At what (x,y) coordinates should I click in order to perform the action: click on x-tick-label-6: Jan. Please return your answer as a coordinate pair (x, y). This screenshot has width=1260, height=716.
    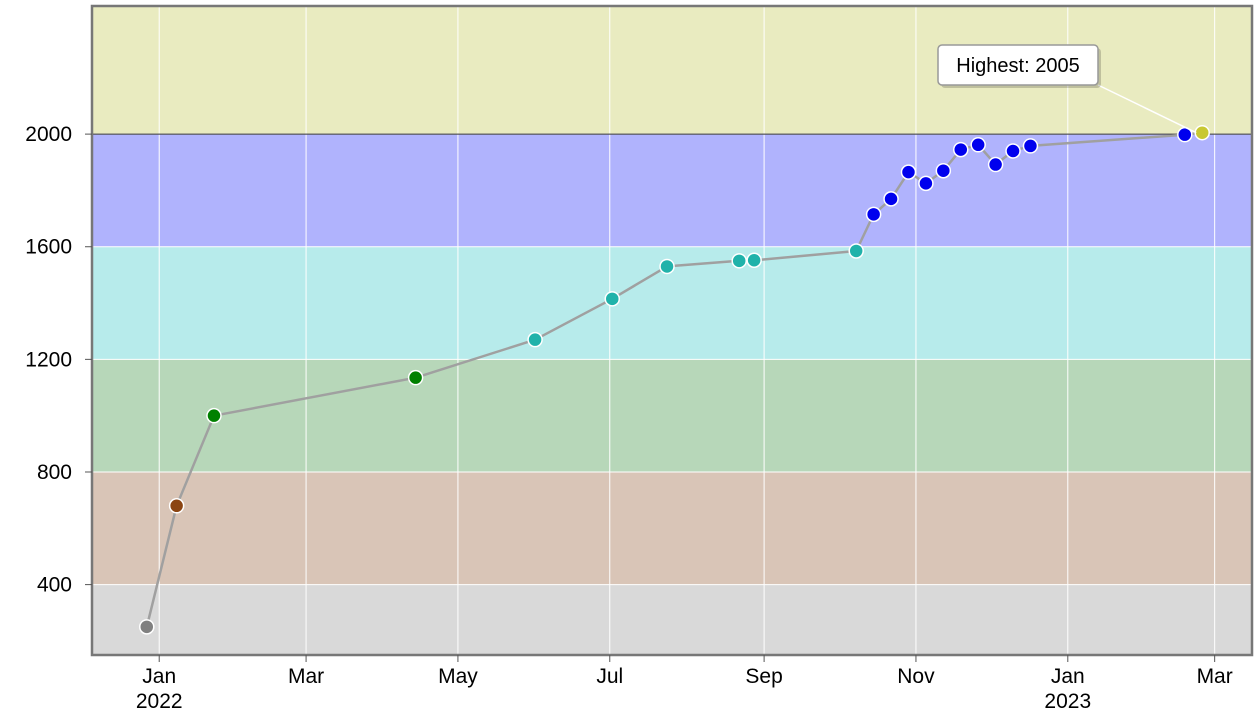
    Looking at the image, I should click on (1068, 676).